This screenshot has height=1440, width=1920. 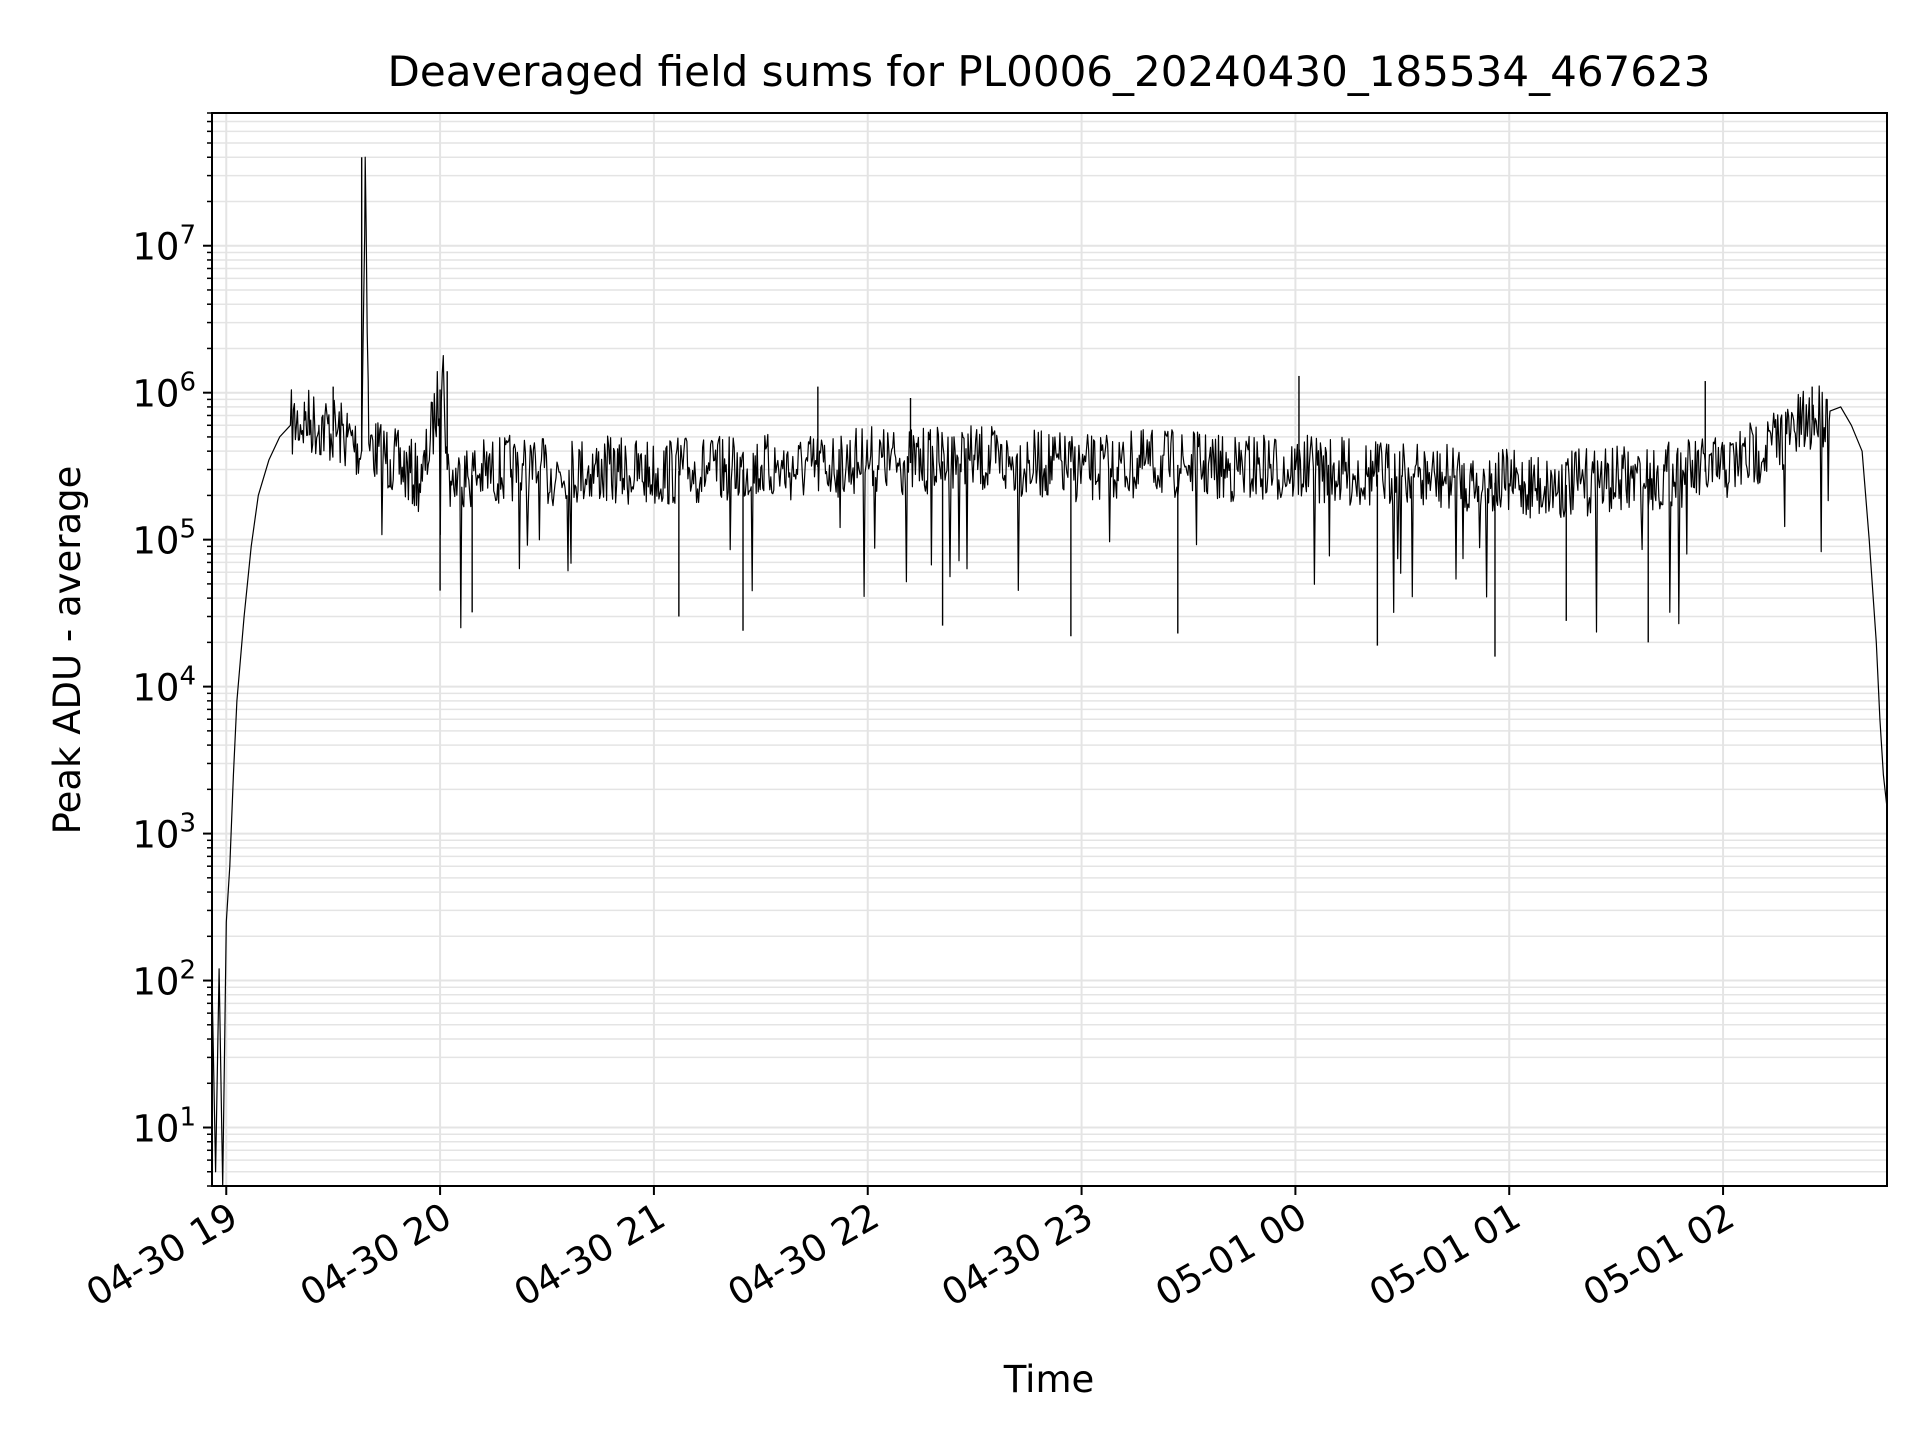 I want to click on y-axis-label: Peak ADU - average, so click(x=67, y=650).